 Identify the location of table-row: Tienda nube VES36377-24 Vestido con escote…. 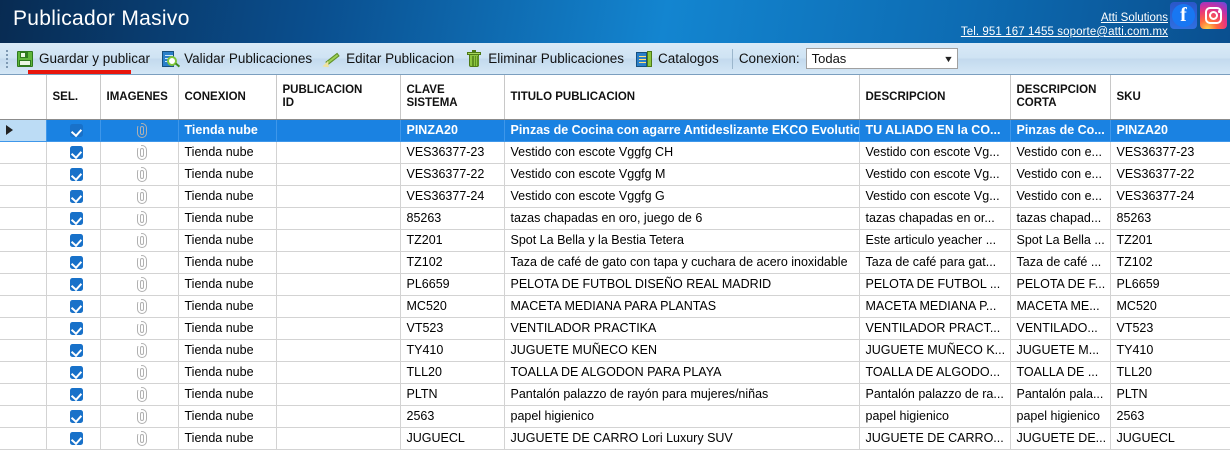
(615, 196).